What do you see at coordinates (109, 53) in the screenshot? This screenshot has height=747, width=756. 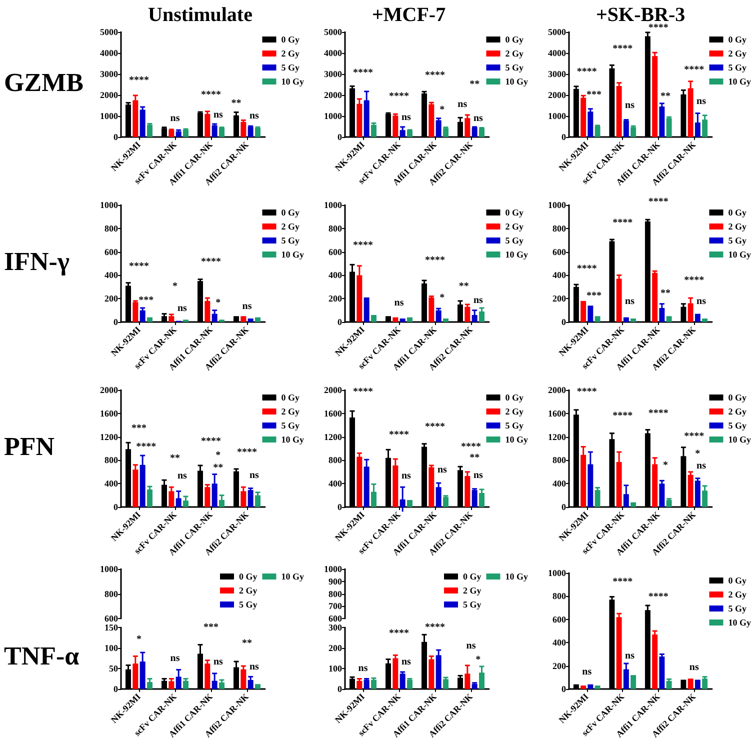 I see `y-tick-label: 4000` at bounding box center [109, 53].